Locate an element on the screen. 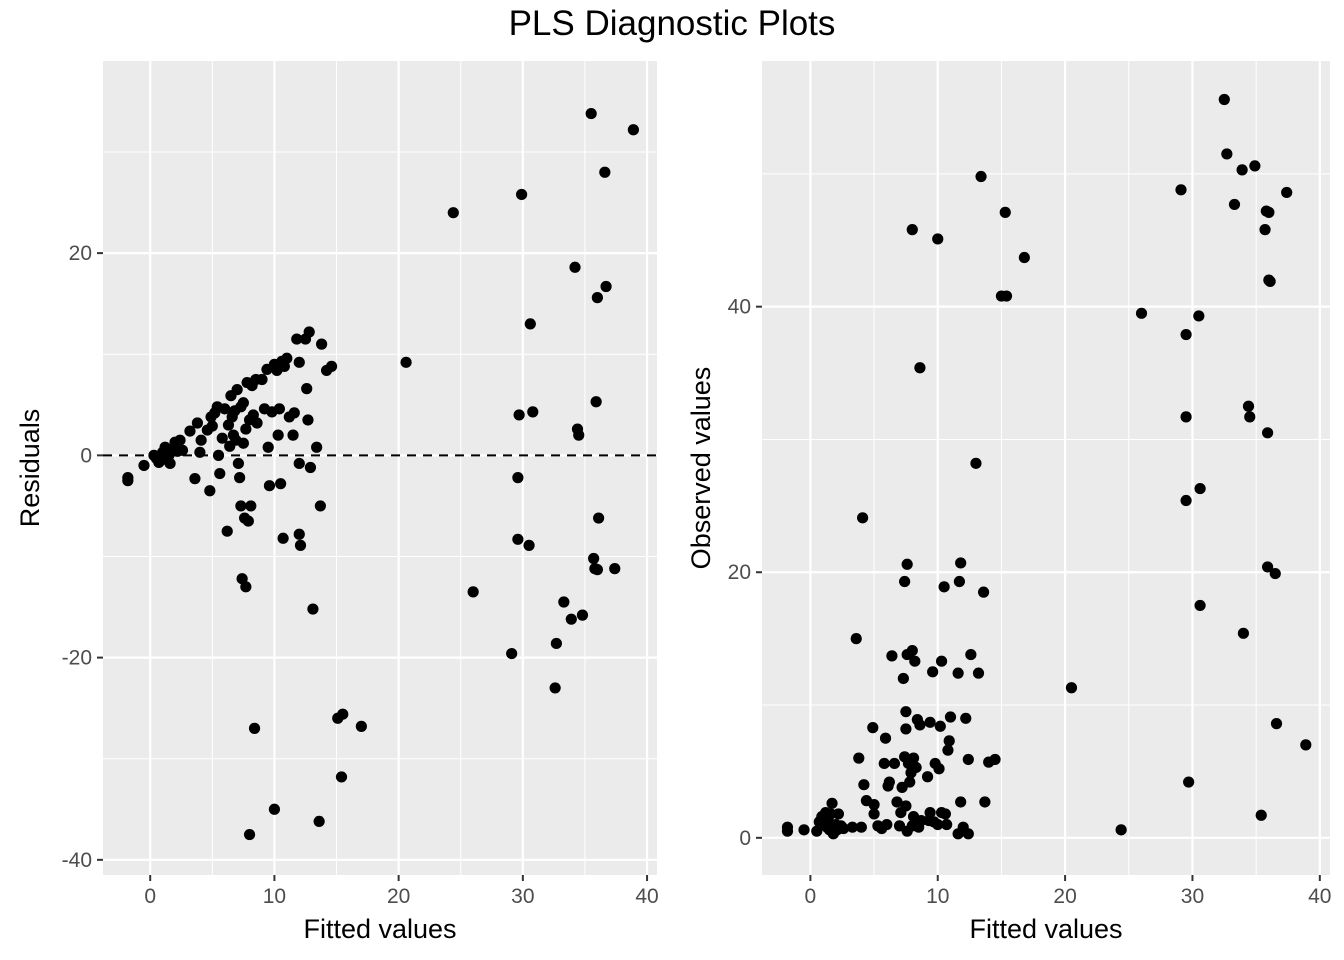 The height and width of the screenshot is (960, 1344). residuals-x-tick-label: 10 is located at coordinates (274, 896).